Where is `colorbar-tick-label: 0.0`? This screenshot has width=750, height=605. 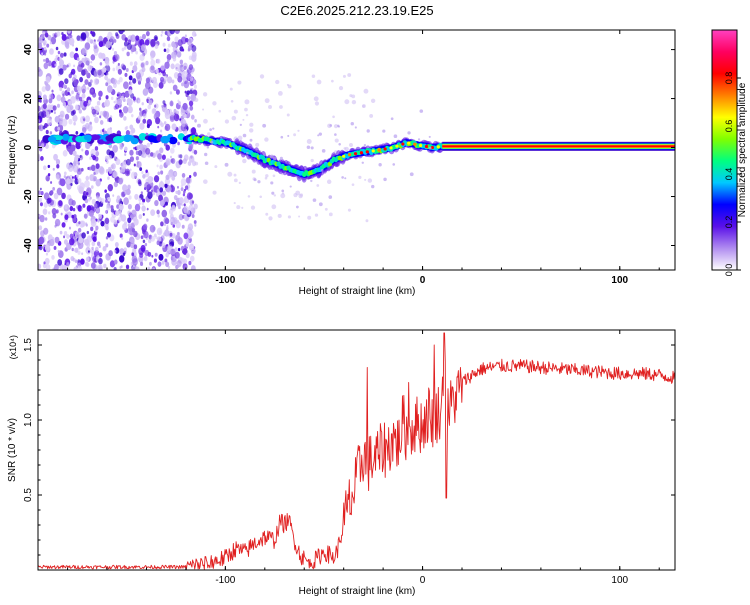
colorbar-tick-label: 0.0 is located at coordinates (729, 270).